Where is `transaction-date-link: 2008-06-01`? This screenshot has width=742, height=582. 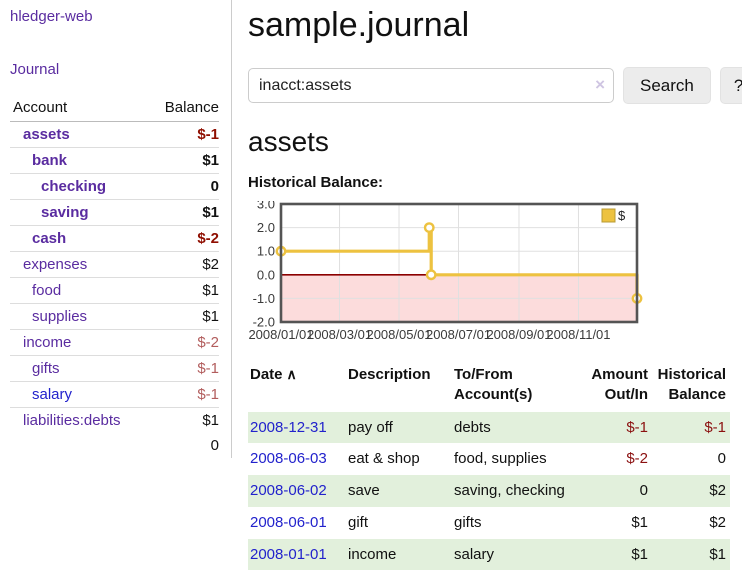 transaction-date-link: 2008-06-01 is located at coordinates (288, 522).